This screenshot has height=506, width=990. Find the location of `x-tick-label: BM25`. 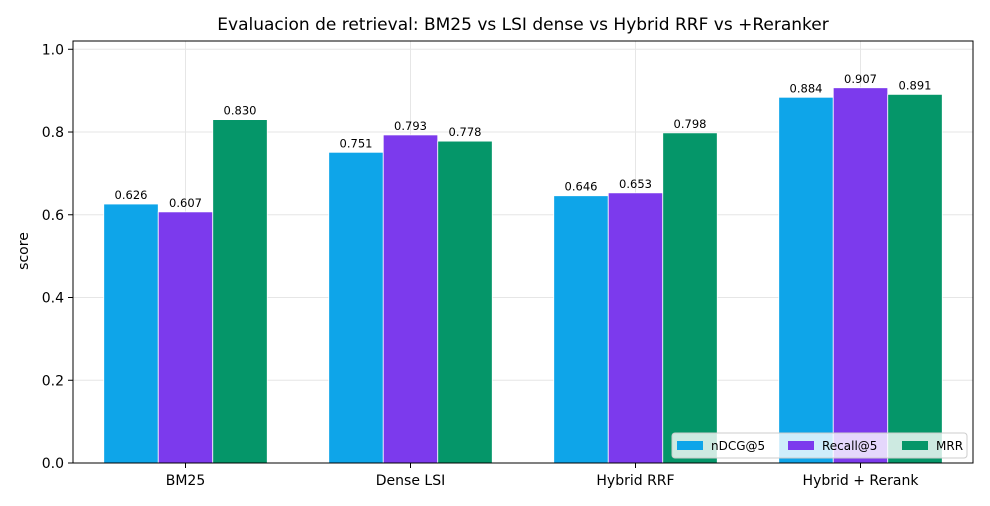

x-tick-label: BM25 is located at coordinates (186, 481).